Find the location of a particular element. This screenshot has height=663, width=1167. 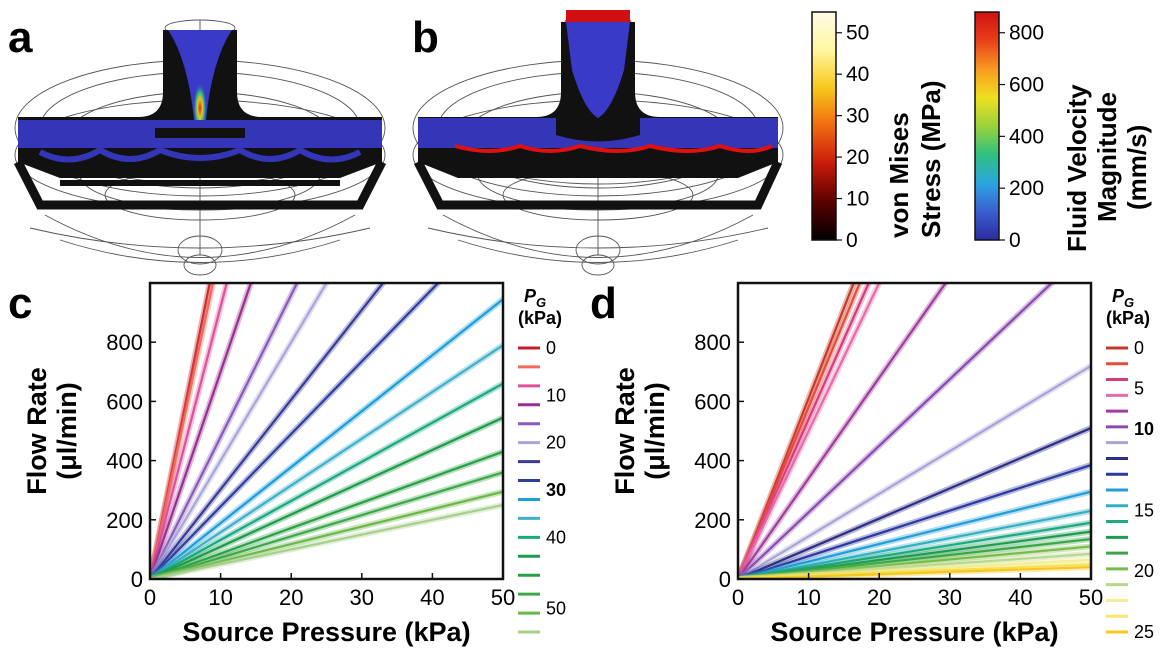

legend-label: 50 is located at coordinates (556, 608).